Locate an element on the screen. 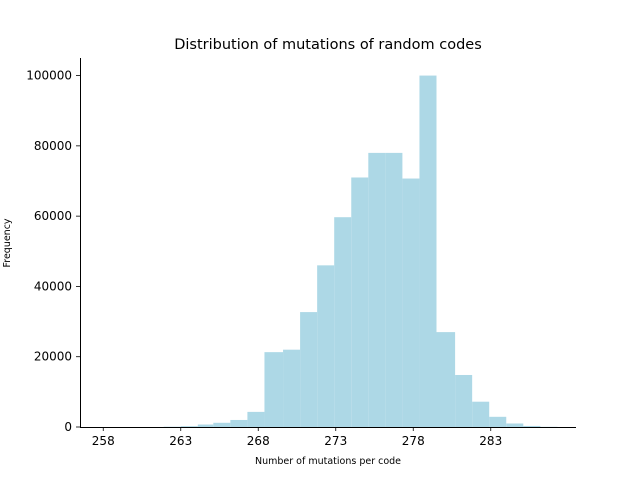 The width and height of the screenshot is (640, 480). x-tick-label-3: 273 is located at coordinates (335, 441).